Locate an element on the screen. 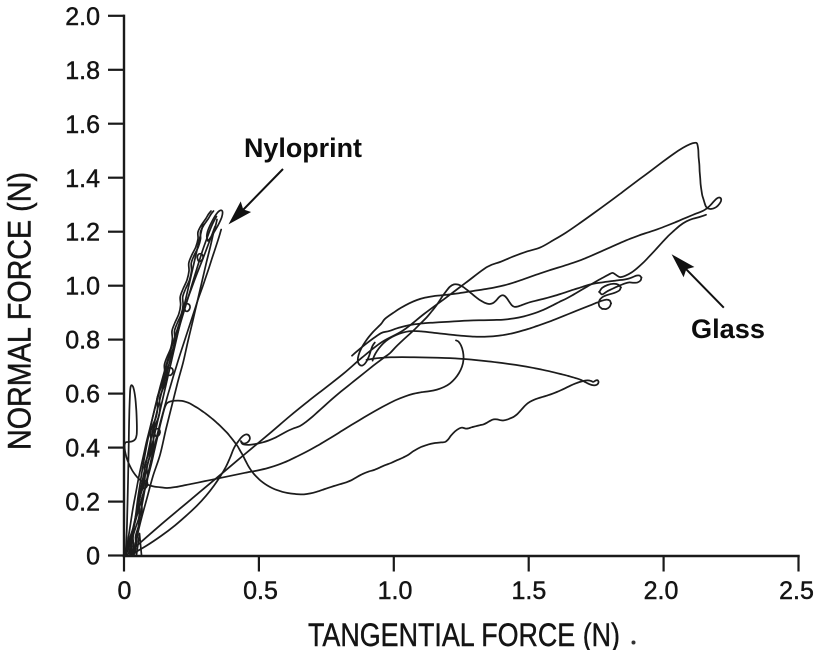  svg-text: 1.2 is located at coordinates (82, 233).